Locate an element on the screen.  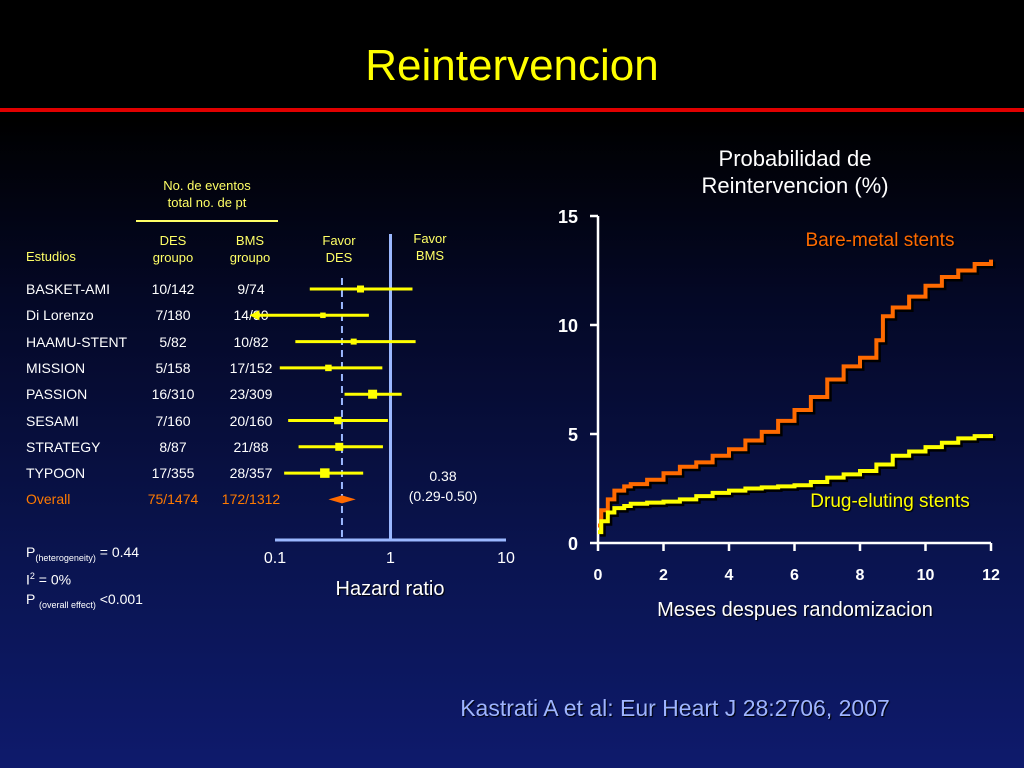
study-name: SESAMI is located at coordinates (52, 420).